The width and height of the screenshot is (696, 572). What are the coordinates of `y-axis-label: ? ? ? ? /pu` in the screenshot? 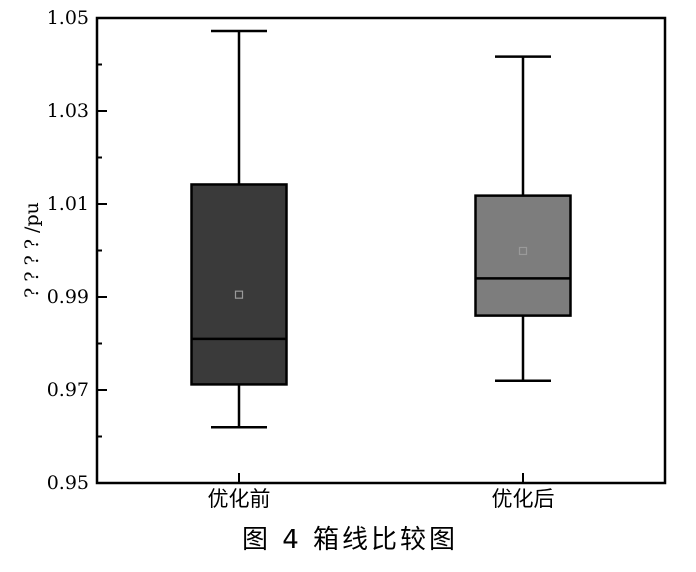 It's located at (32, 250).